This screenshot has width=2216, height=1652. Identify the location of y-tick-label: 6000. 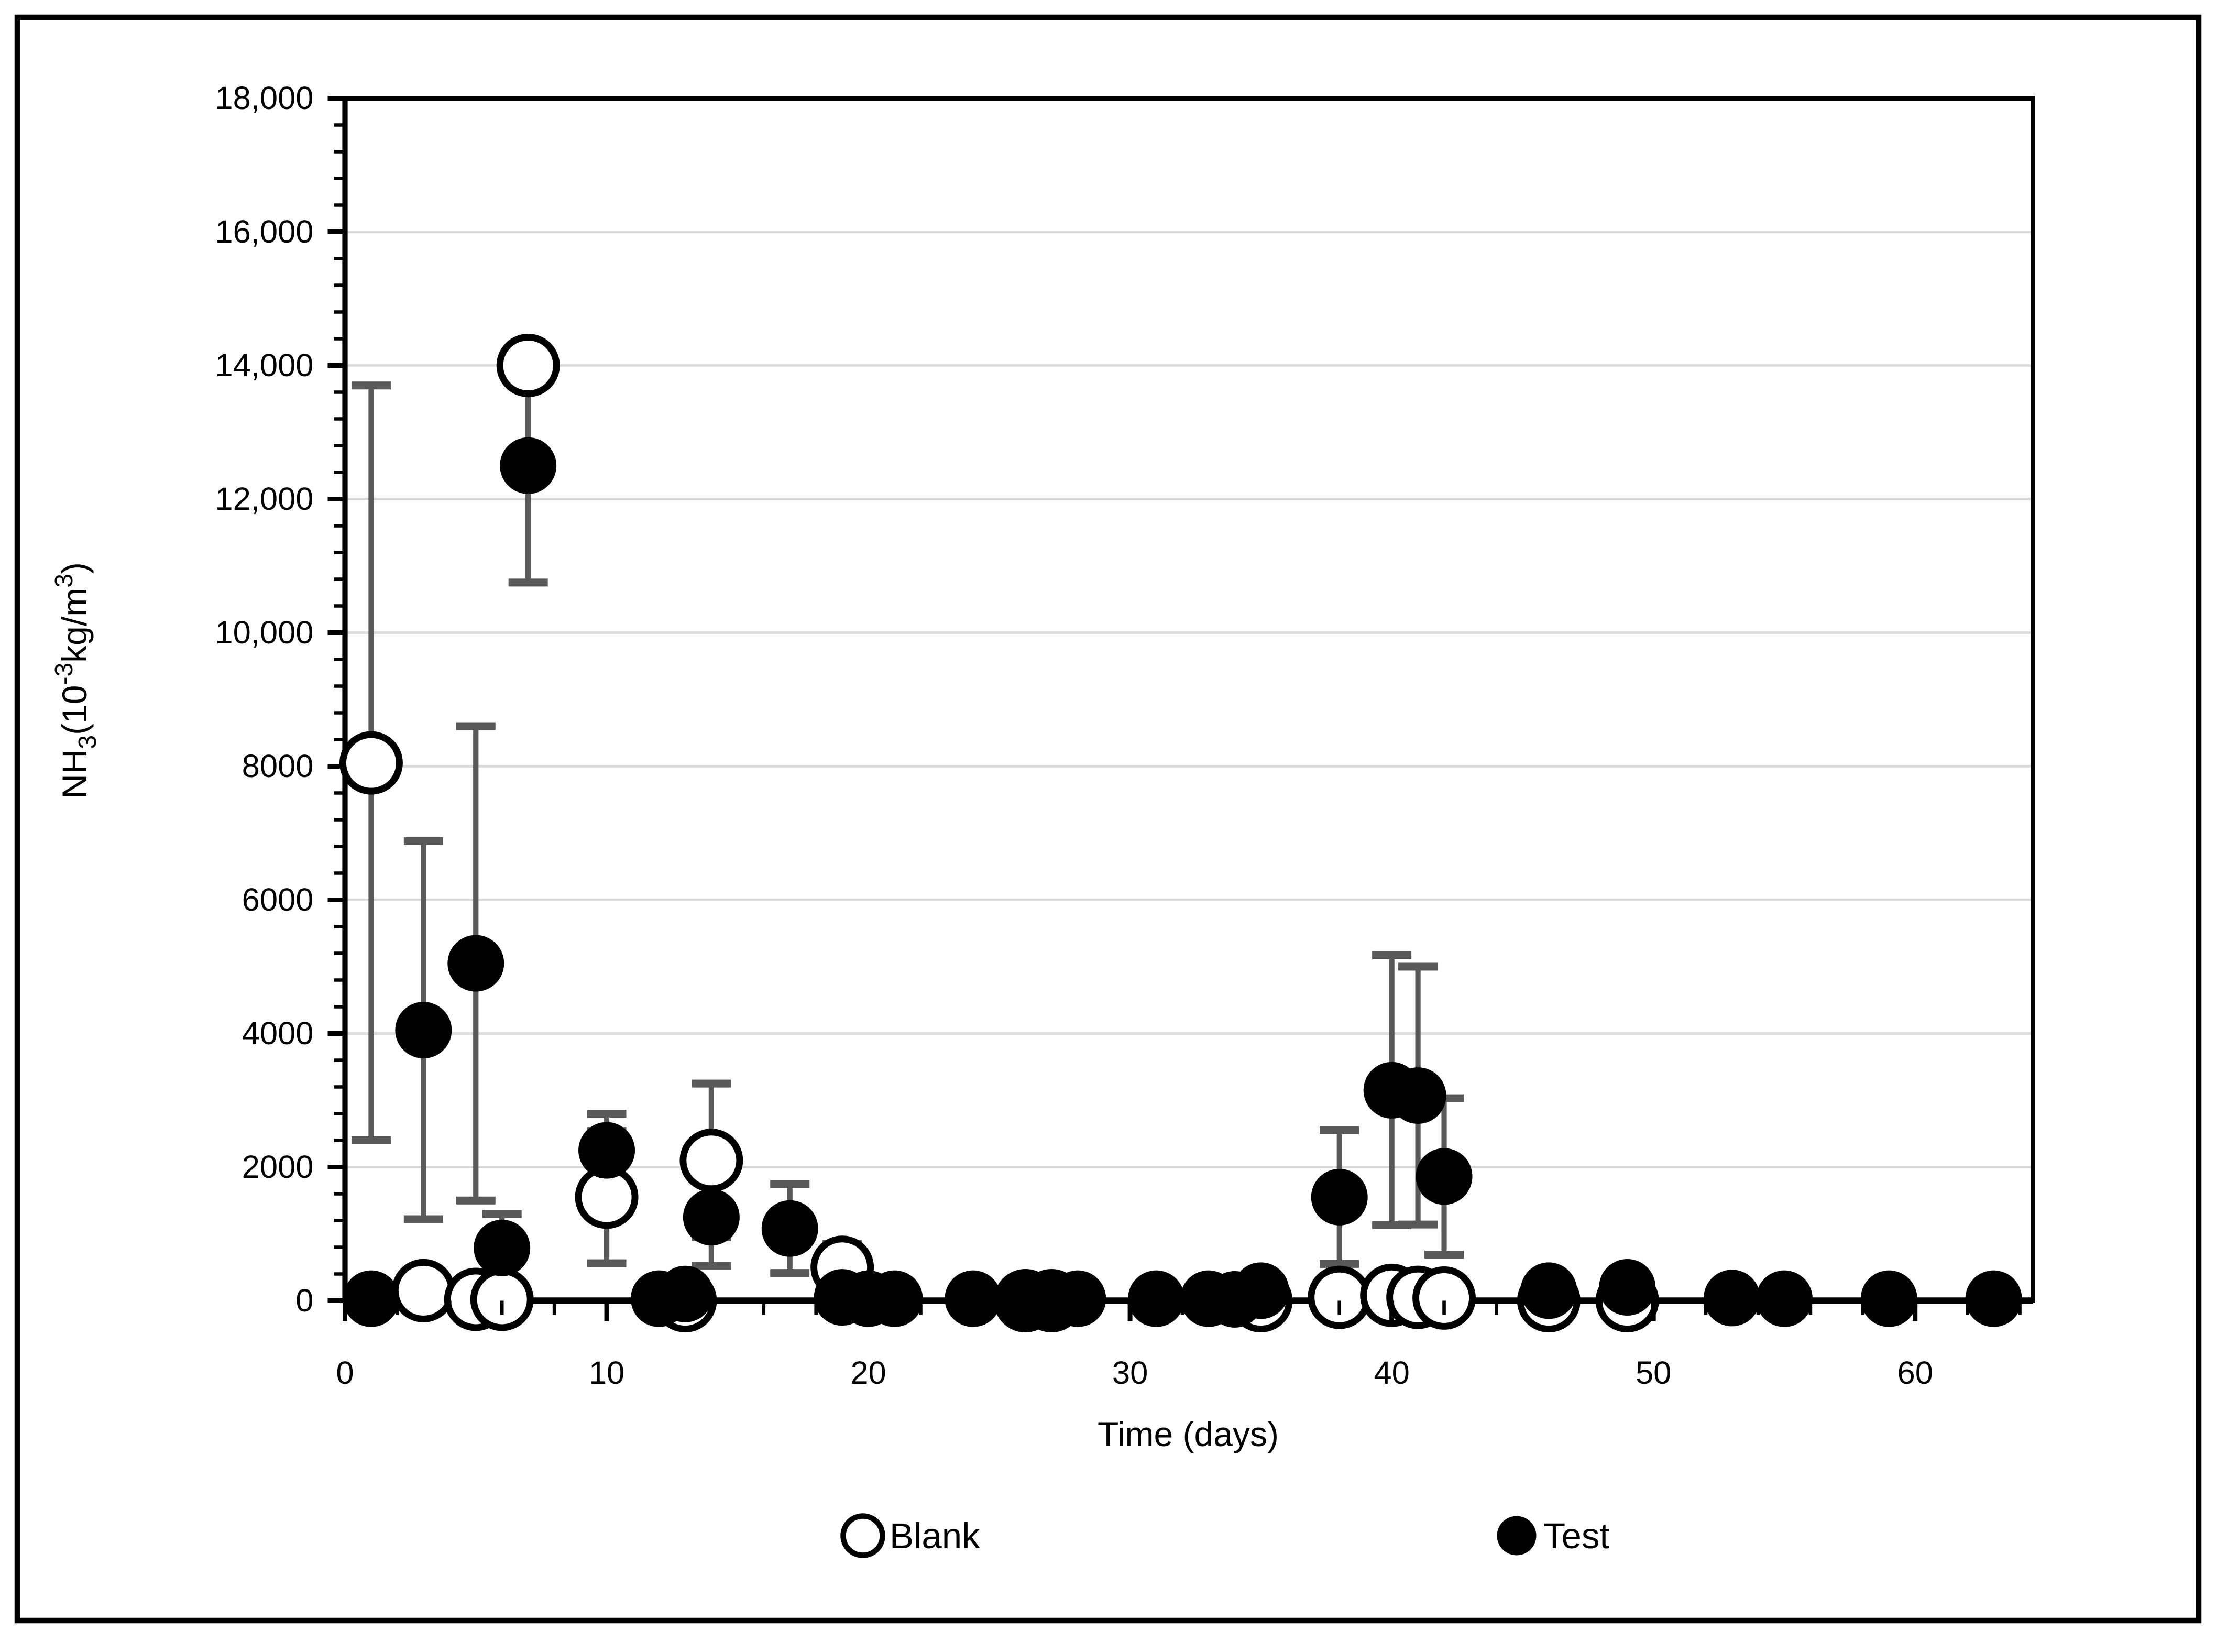
(278, 900).